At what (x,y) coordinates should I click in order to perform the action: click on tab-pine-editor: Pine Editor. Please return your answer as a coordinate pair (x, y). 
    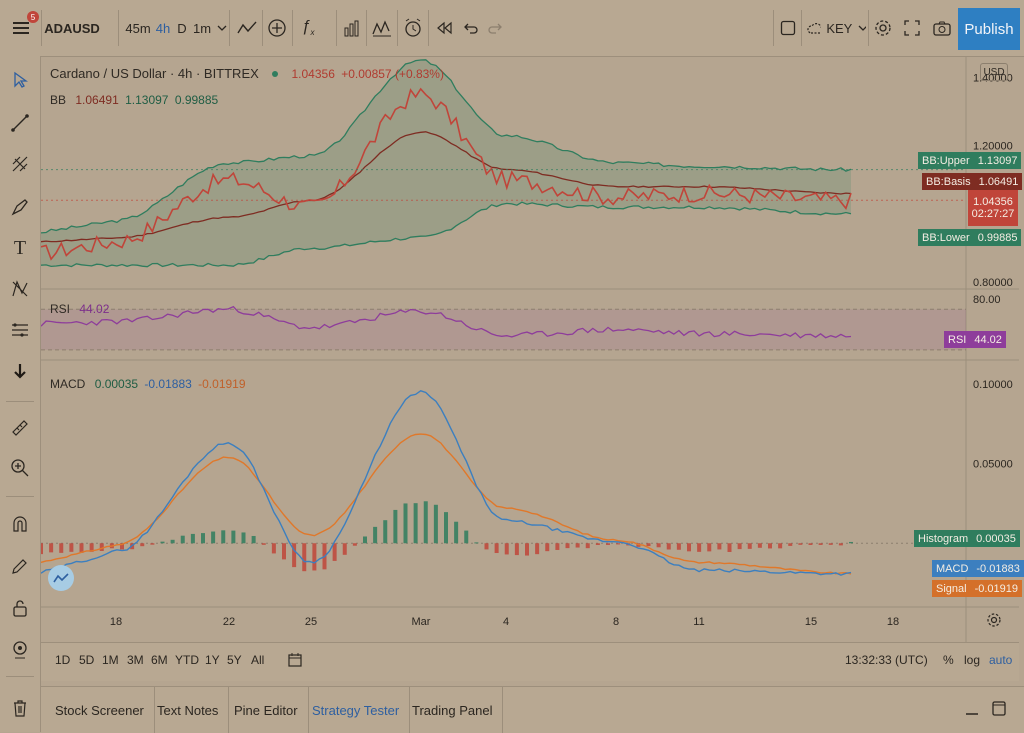
    Looking at the image, I should click on (266, 710).